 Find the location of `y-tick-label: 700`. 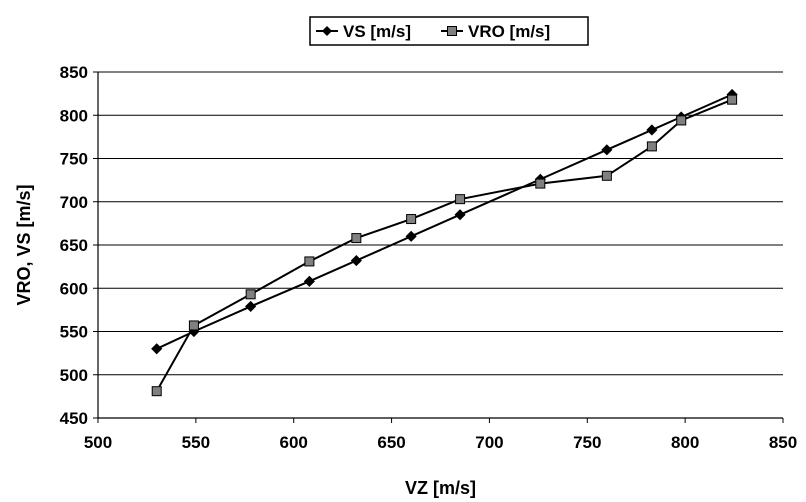

y-tick-label: 700 is located at coordinates (74, 202).